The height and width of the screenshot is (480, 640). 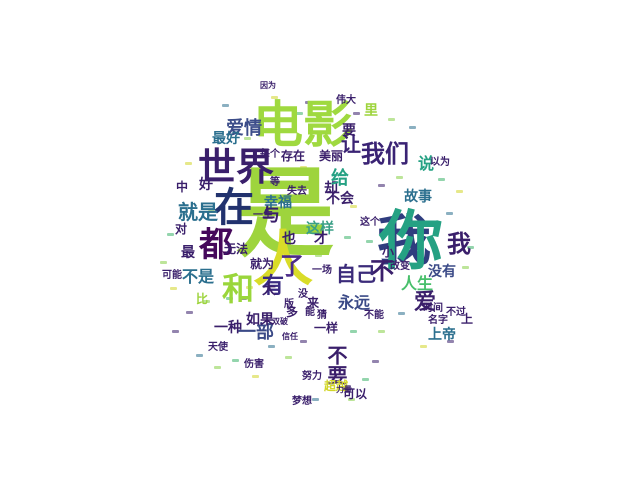 I want to click on cloud-word: 失去, so click(x=297, y=191).